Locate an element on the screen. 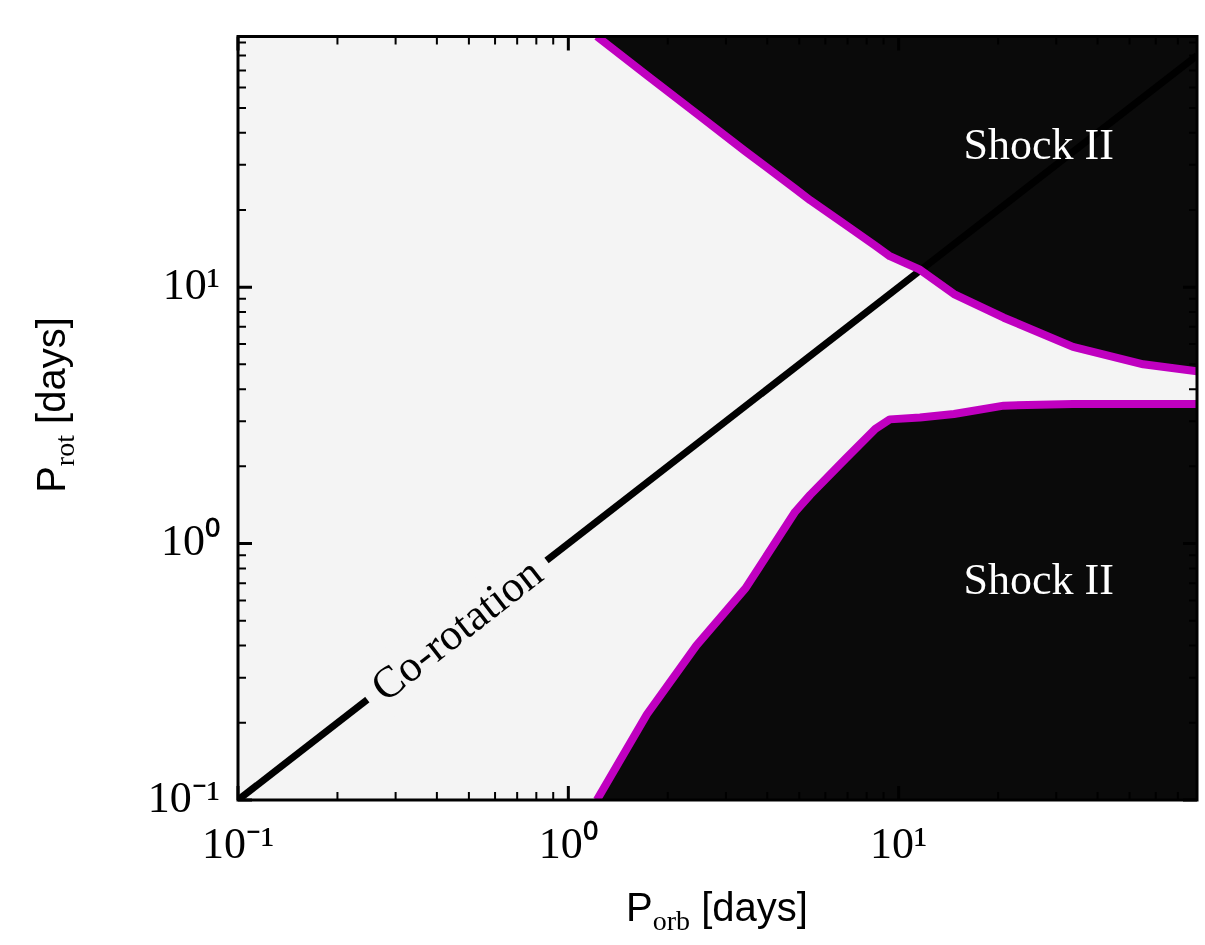 The height and width of the screenshot is (945, 1205). x-axis-title: P$_{orb}$ [days] is located at coordinates (717, 911).